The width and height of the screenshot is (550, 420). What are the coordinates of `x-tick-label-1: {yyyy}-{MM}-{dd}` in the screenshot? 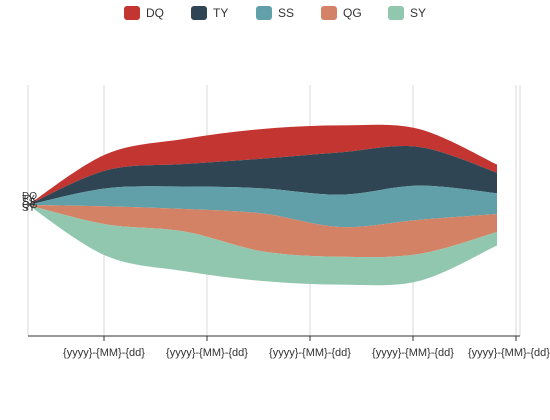 It's located at (207, 353).